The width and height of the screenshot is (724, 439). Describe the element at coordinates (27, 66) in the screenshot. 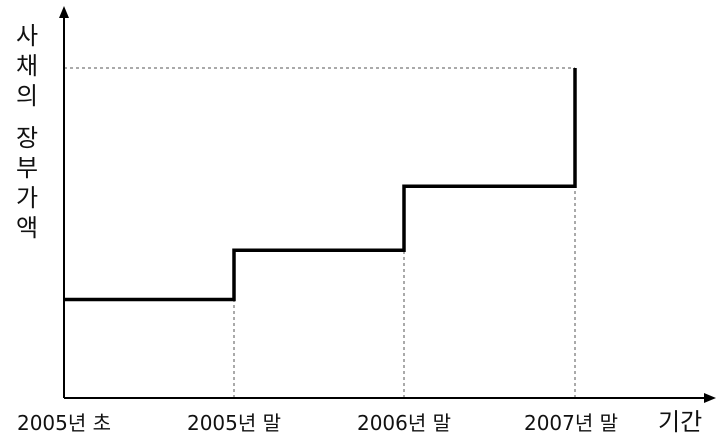

I see `y-axis-title-char: 채` at that location.